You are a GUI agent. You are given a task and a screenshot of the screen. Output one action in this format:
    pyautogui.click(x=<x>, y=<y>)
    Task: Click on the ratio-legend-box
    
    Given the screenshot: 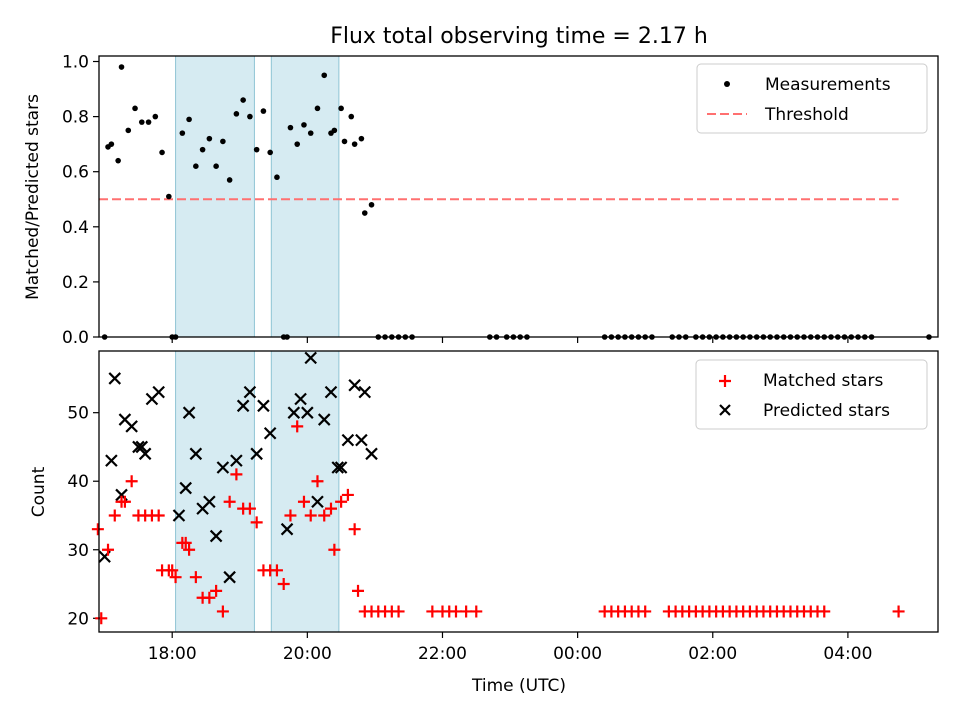 What is the action you would take?
    pyautogui.click(x=812, y=98)
    